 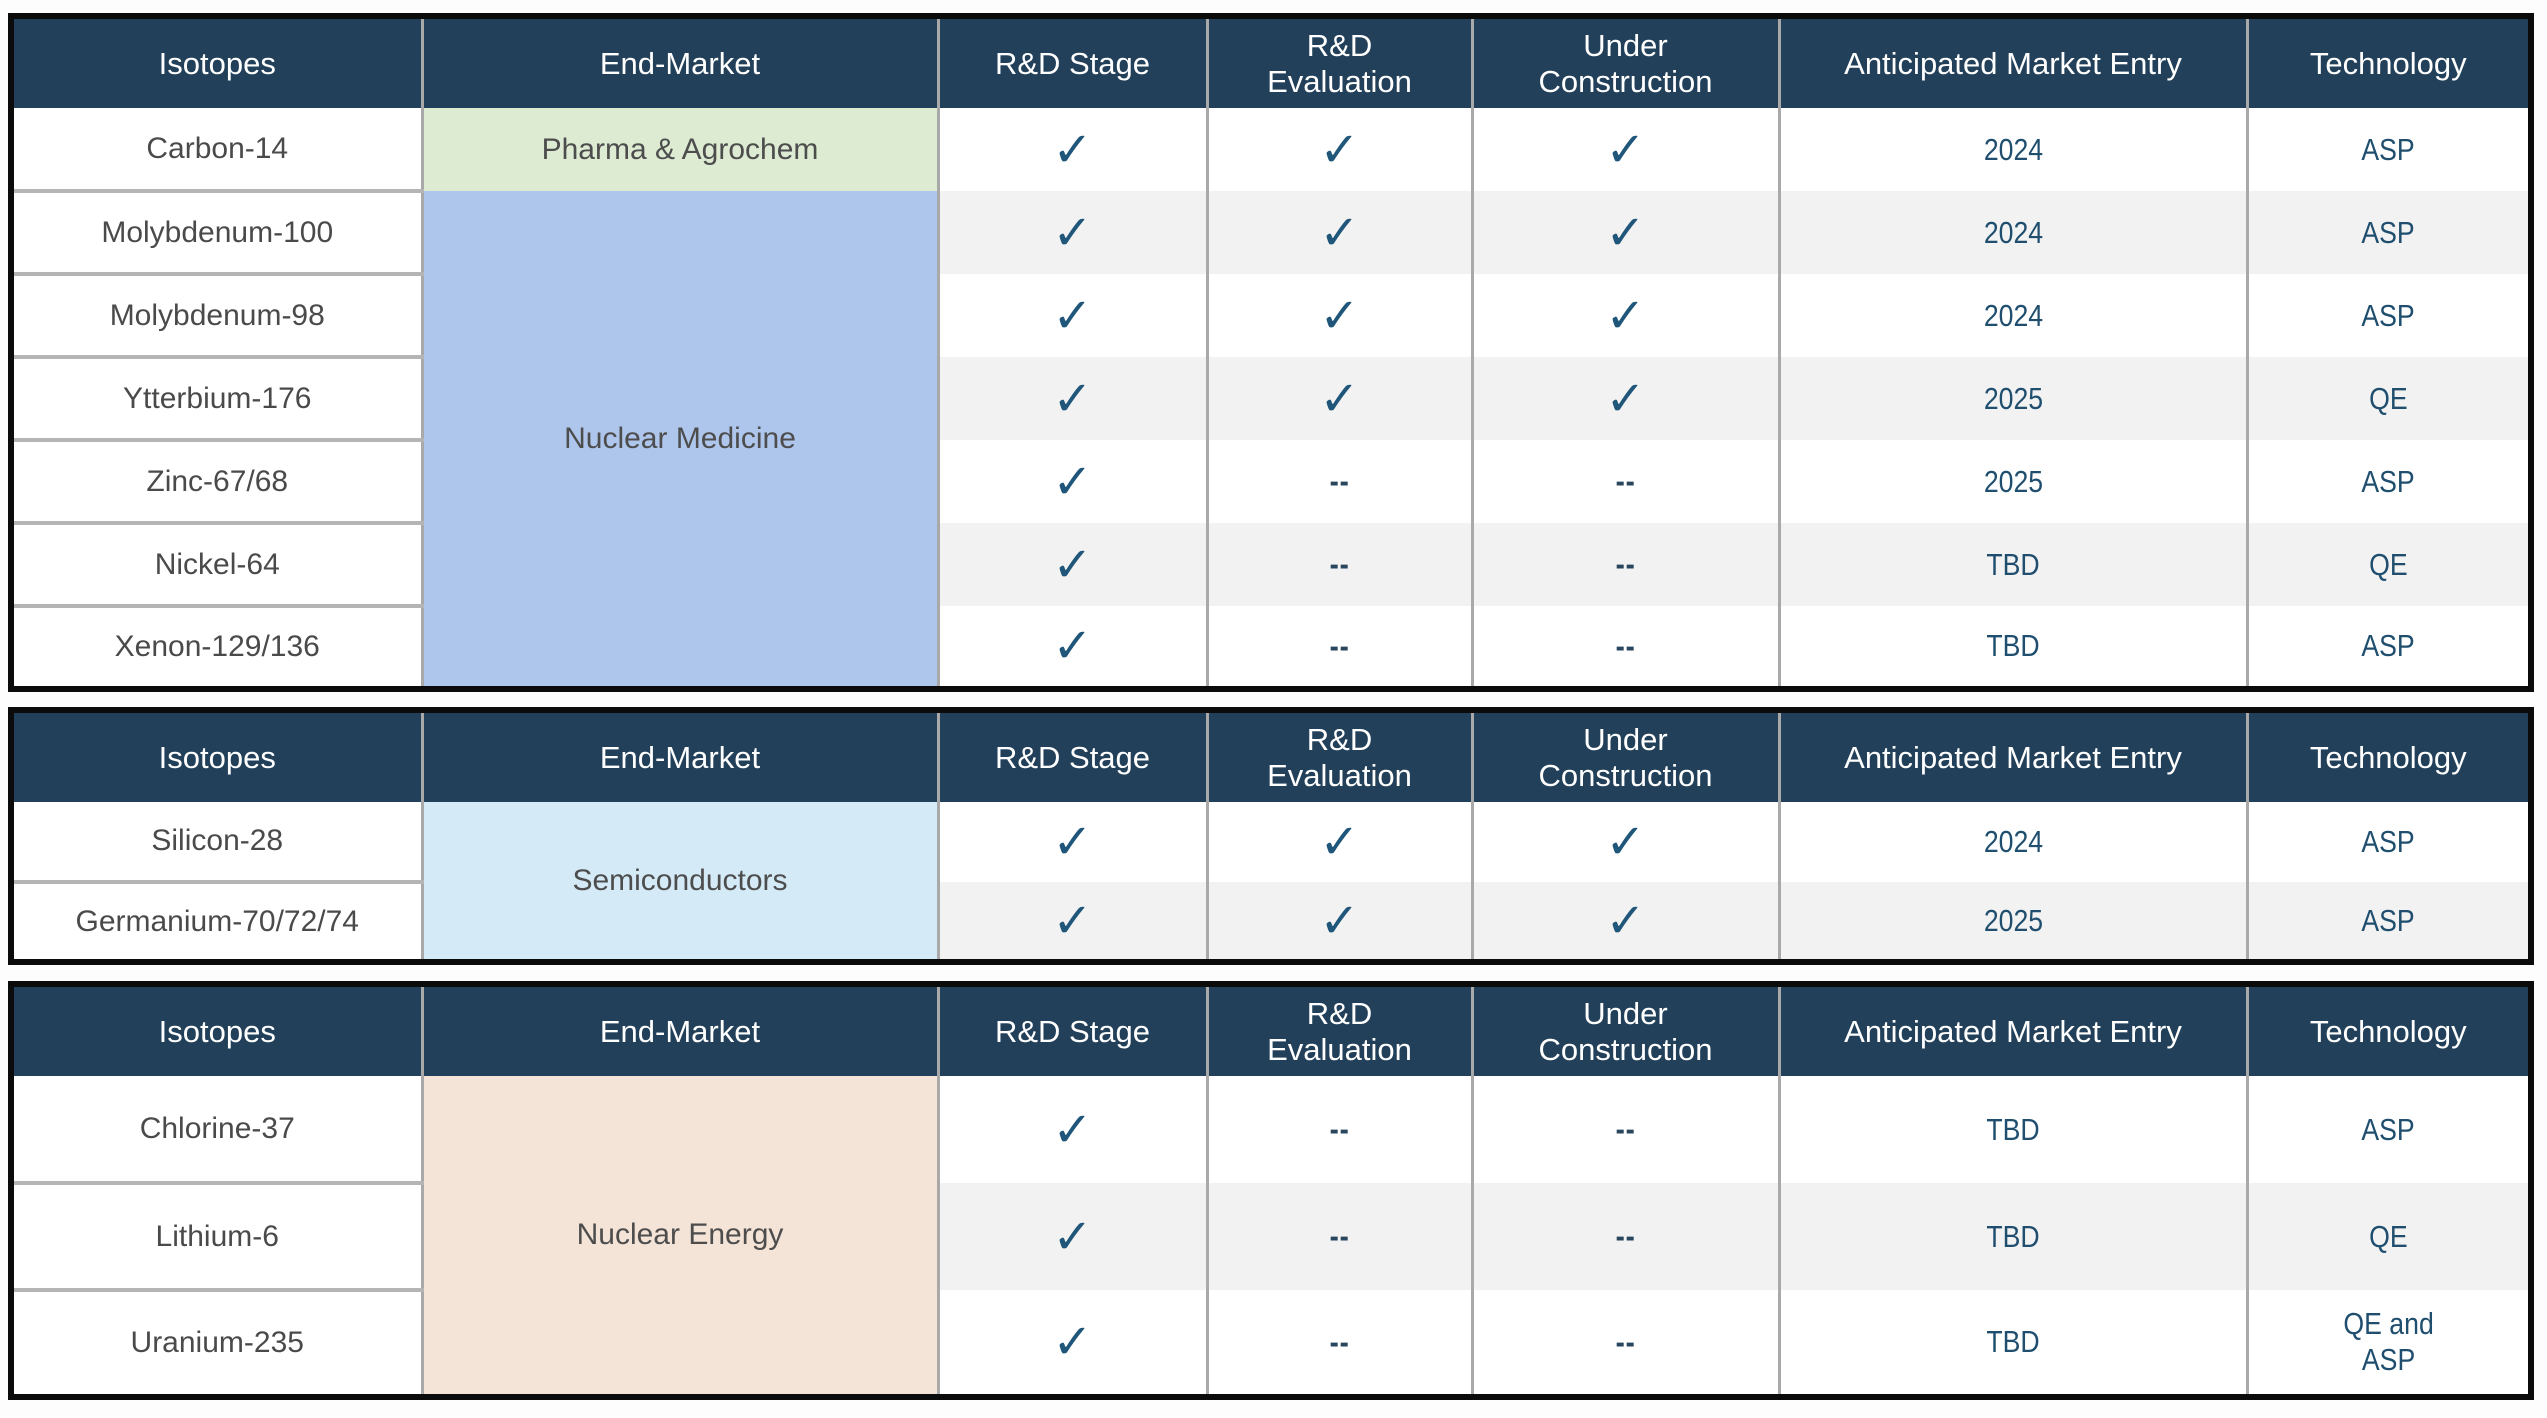 What do you see at coordinates (216, 922) in the screenshot?
I see `isotope-cell: Germanium-70/72/74` at bounding box center [216, 922].